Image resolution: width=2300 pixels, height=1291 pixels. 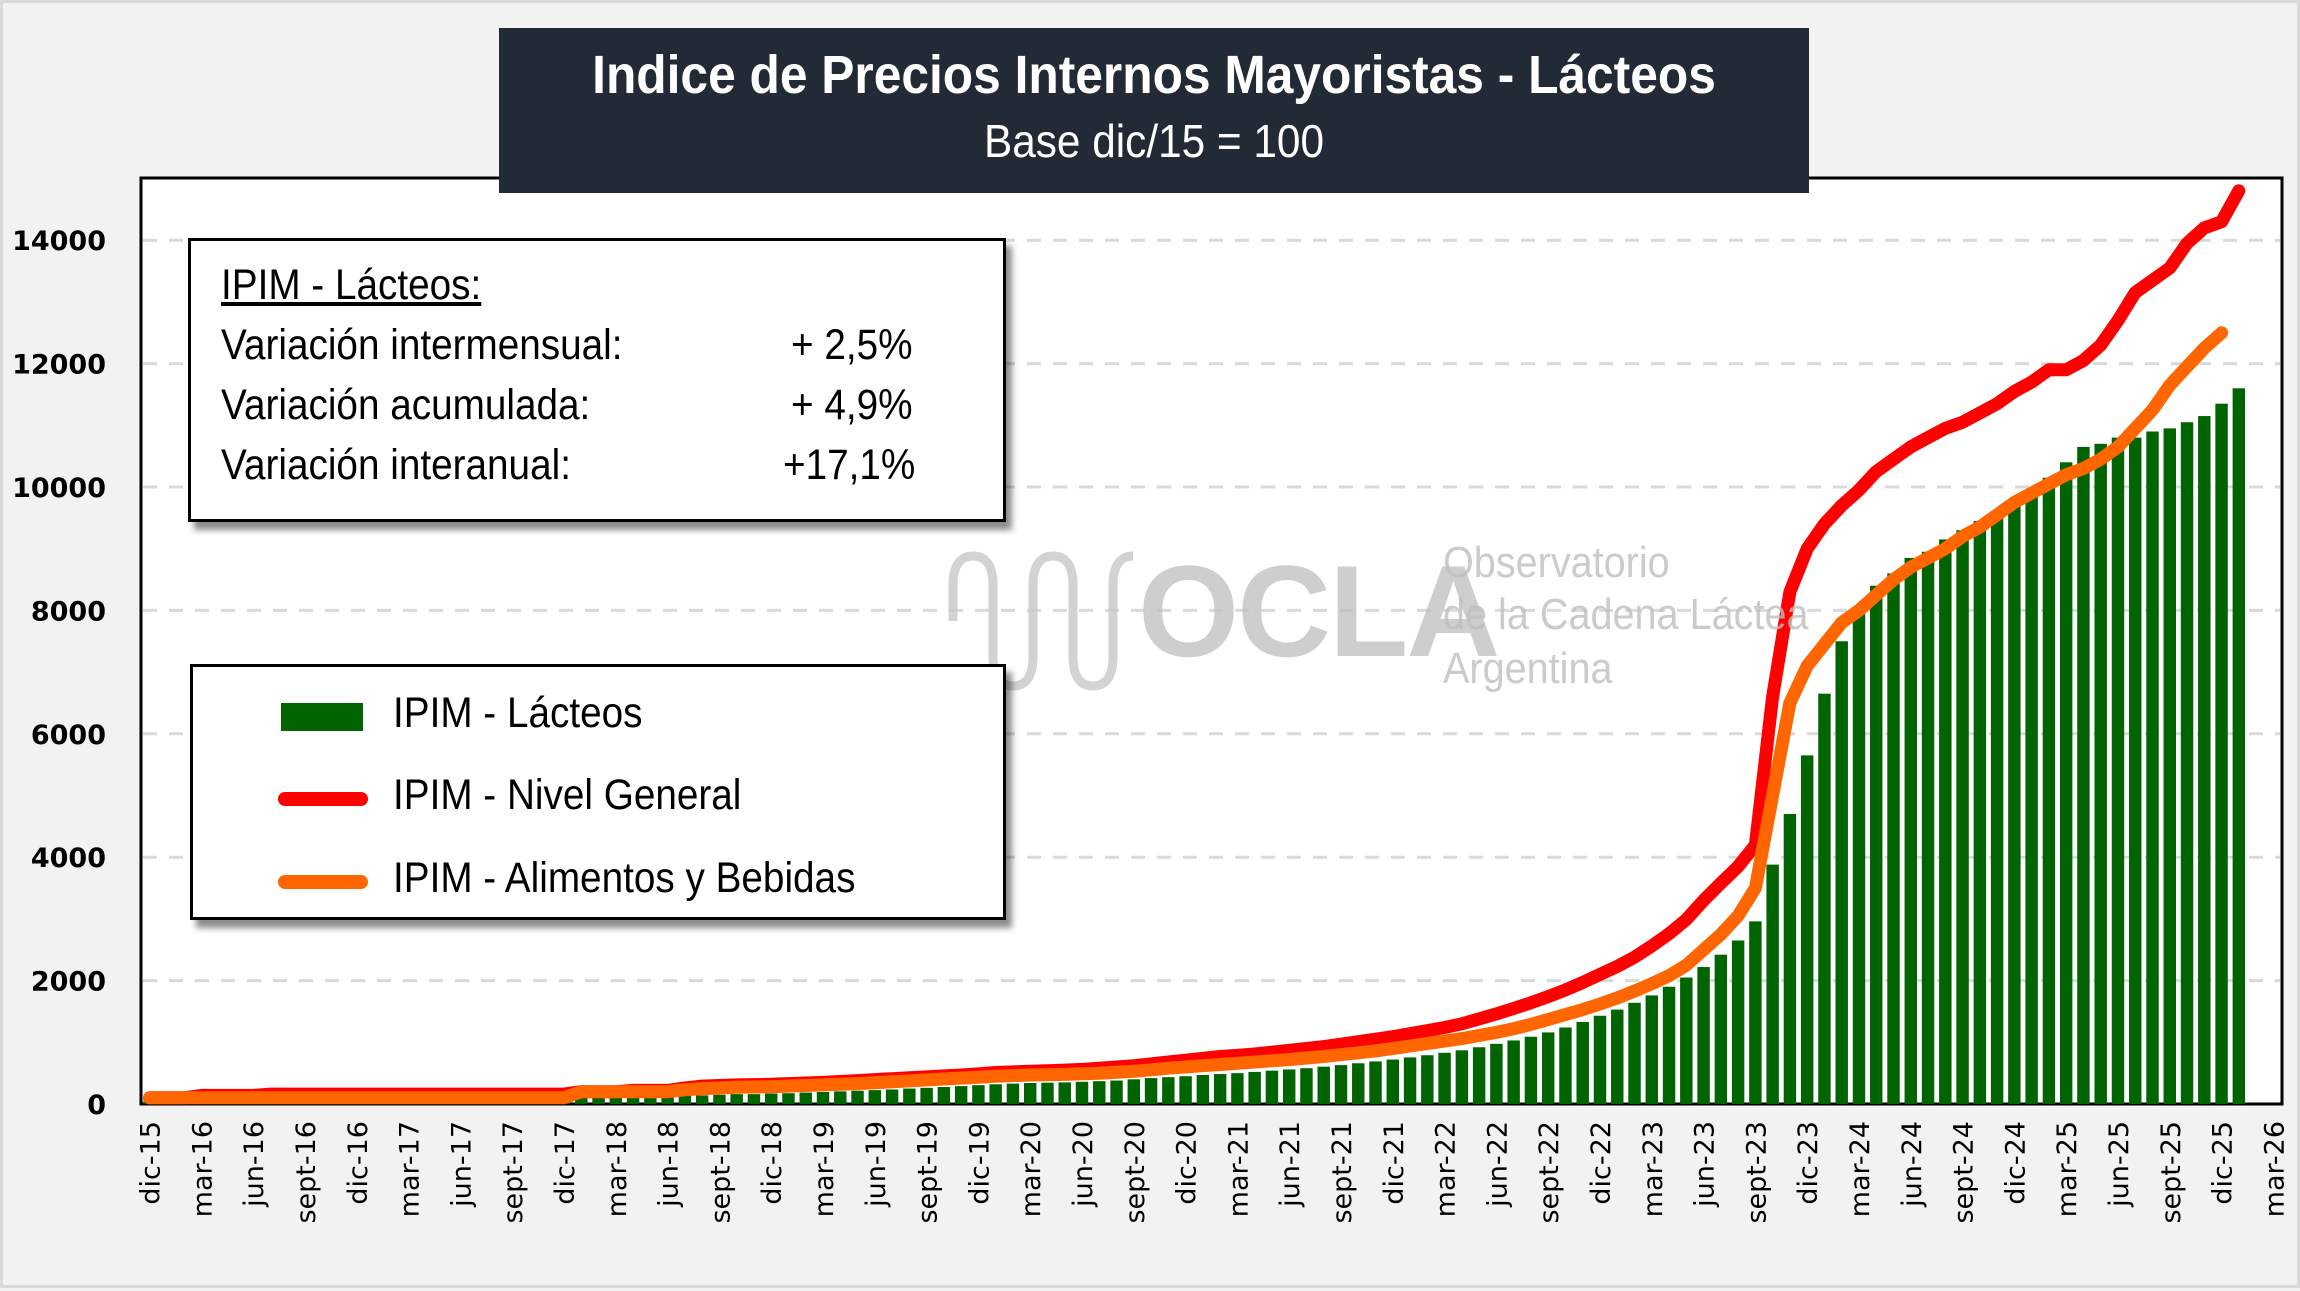 I want to click on x-tick-label: sept-16, so click(x=306, y=1172).